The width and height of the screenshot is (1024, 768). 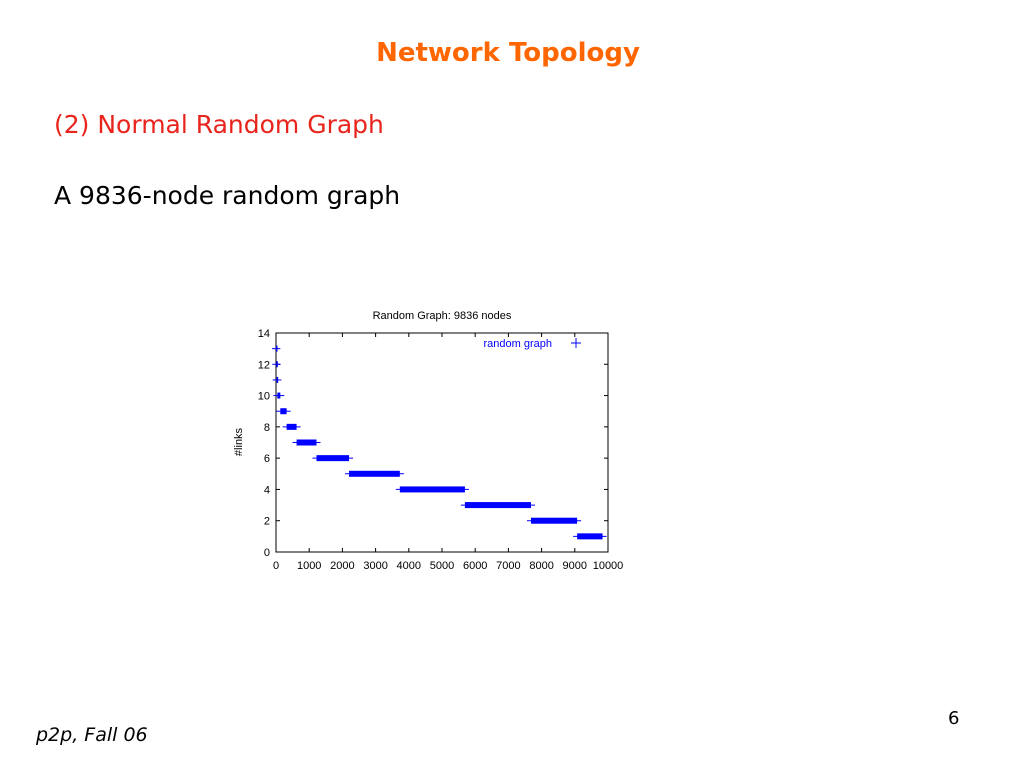 I want to click on x-tick-label: 1000, so click(x=309, y=566).